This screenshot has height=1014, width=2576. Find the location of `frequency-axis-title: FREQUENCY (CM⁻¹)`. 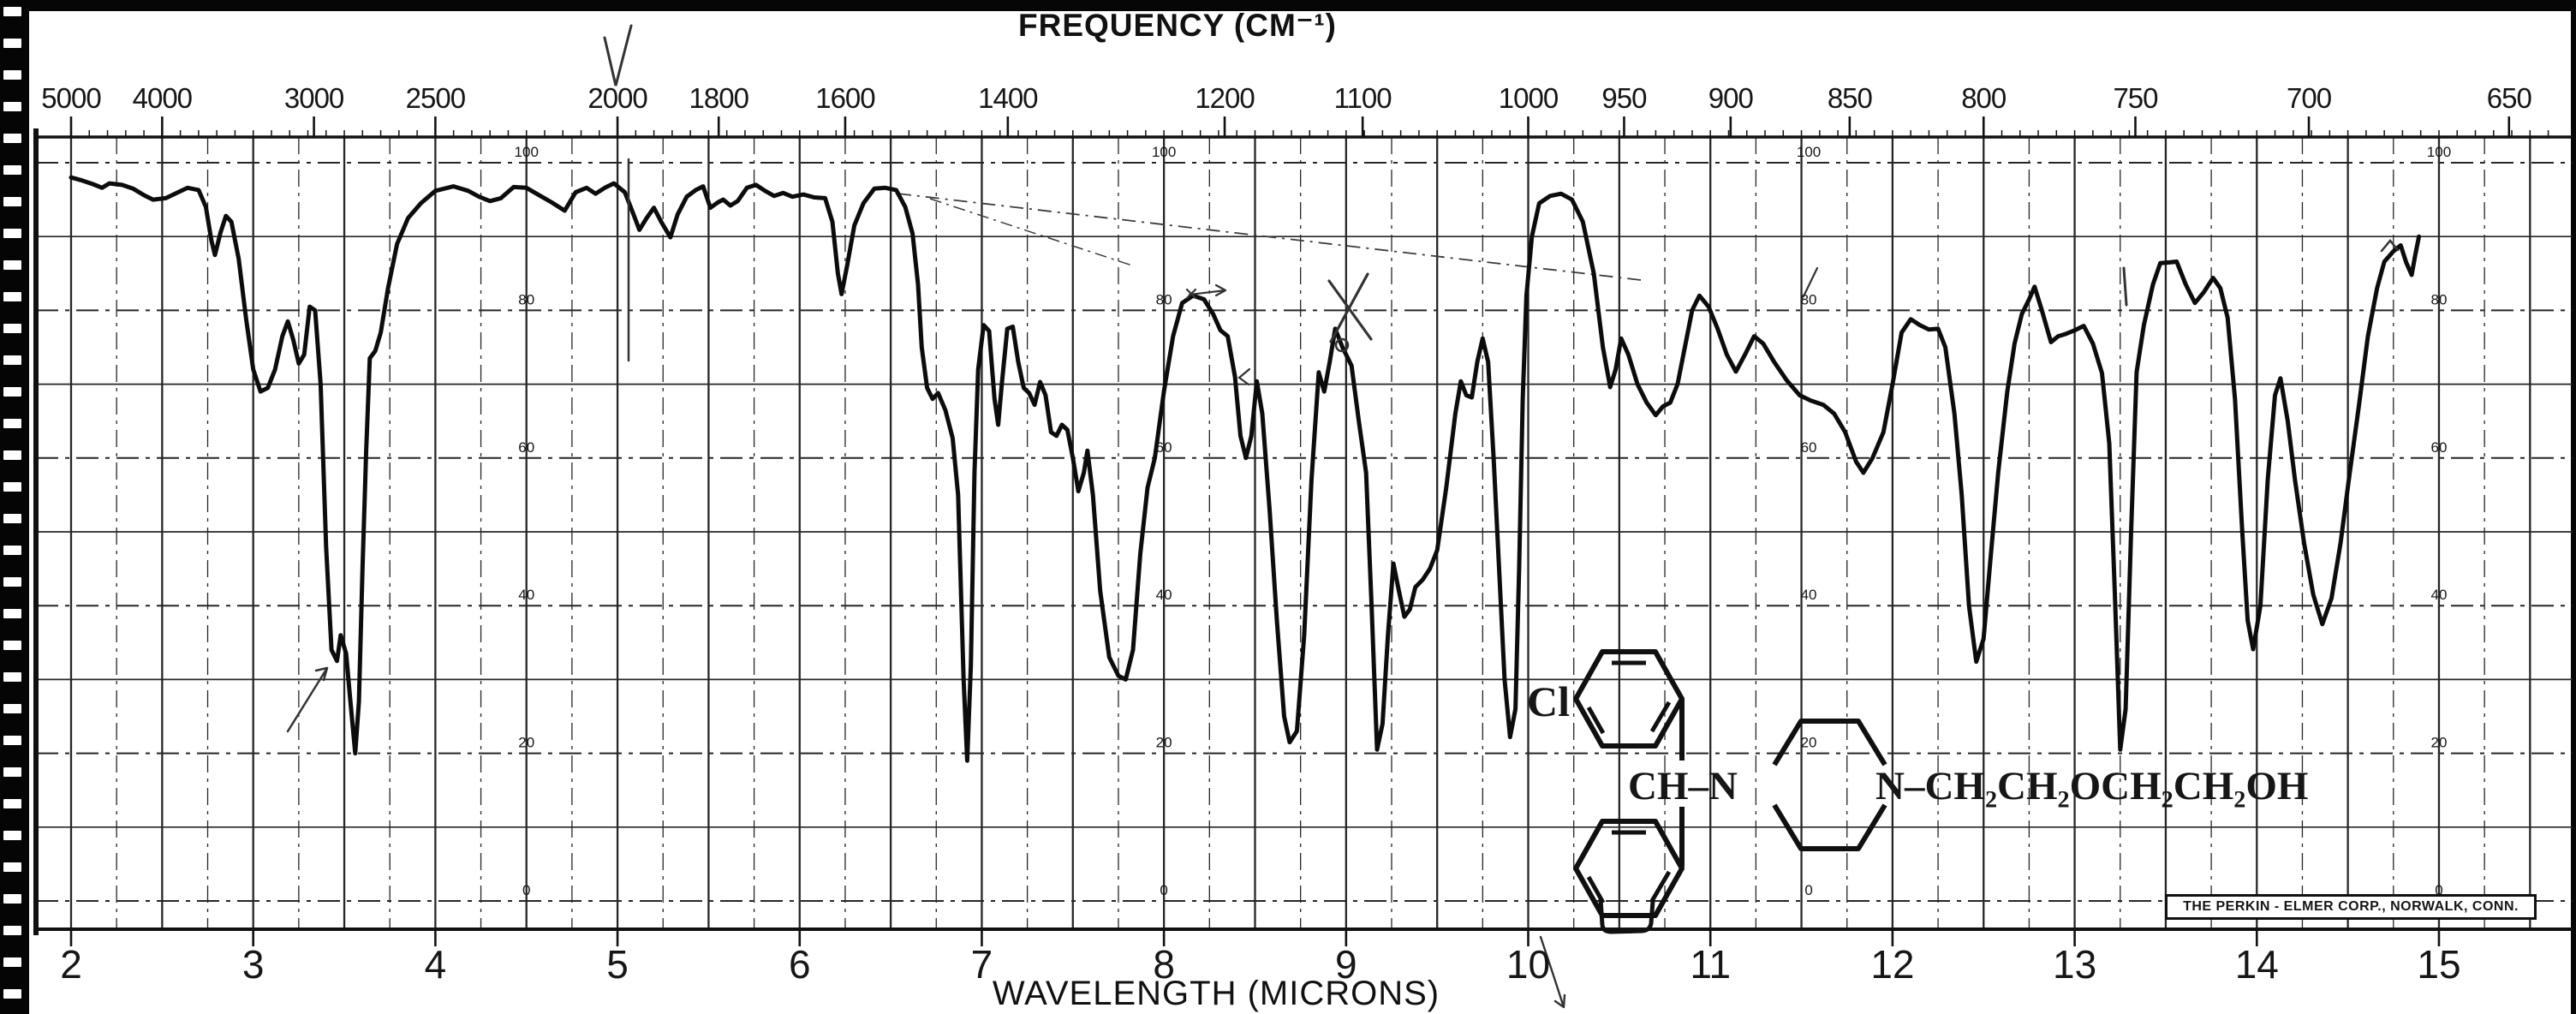

frequency-axis-title: FREQUENCY (CM⁻¹) is located at coordinates (1177, 25).